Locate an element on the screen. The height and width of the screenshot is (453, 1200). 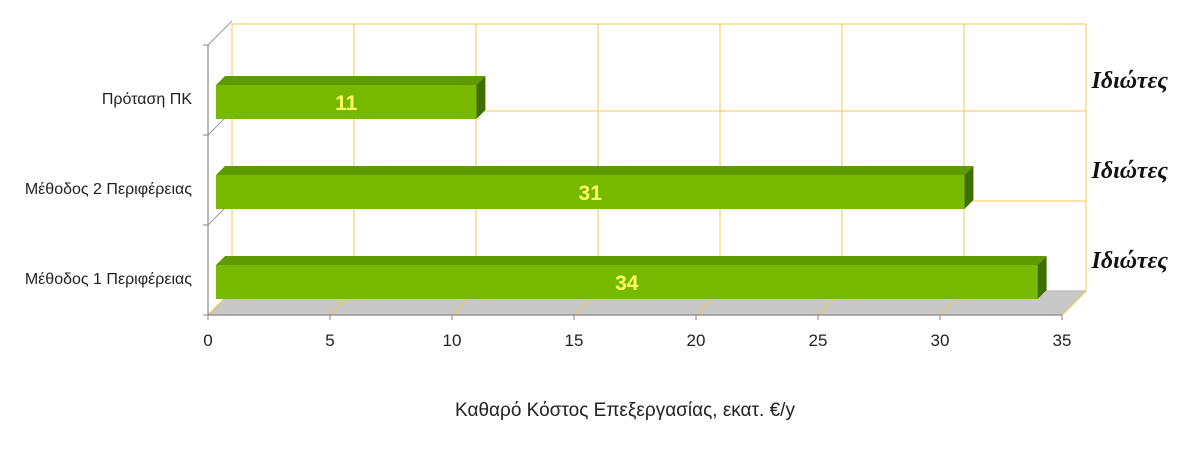
x-tick-label: 30 is located at coordinates (940, 340).